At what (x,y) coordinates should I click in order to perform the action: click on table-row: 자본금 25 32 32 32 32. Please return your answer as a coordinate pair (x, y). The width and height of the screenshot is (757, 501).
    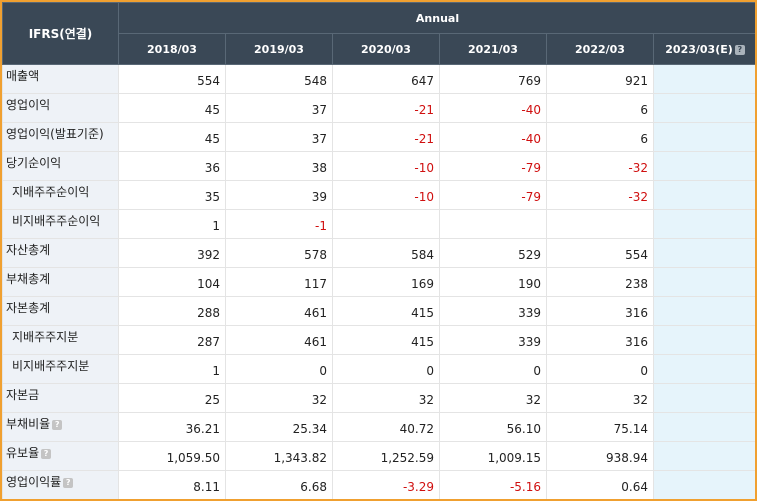
    Looking at the image, I should click on (378, 398).